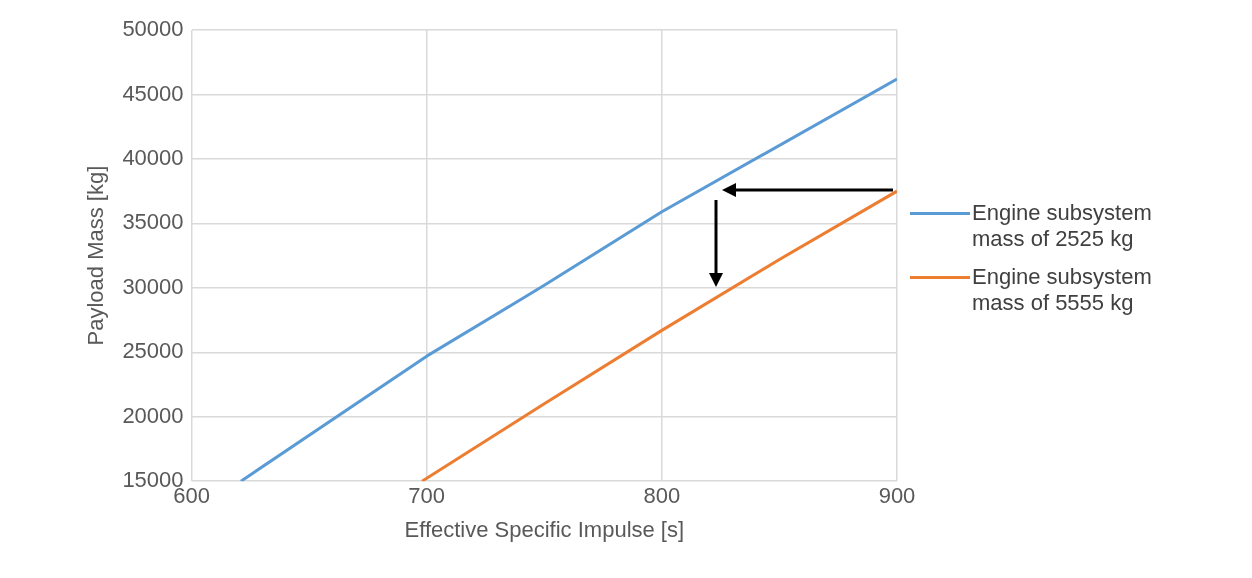 This screenshot has height=578, width=1252. Describe the element at coordinates (153, 29) in the screenshot. I see `y-tick-label: 50000` at that location.